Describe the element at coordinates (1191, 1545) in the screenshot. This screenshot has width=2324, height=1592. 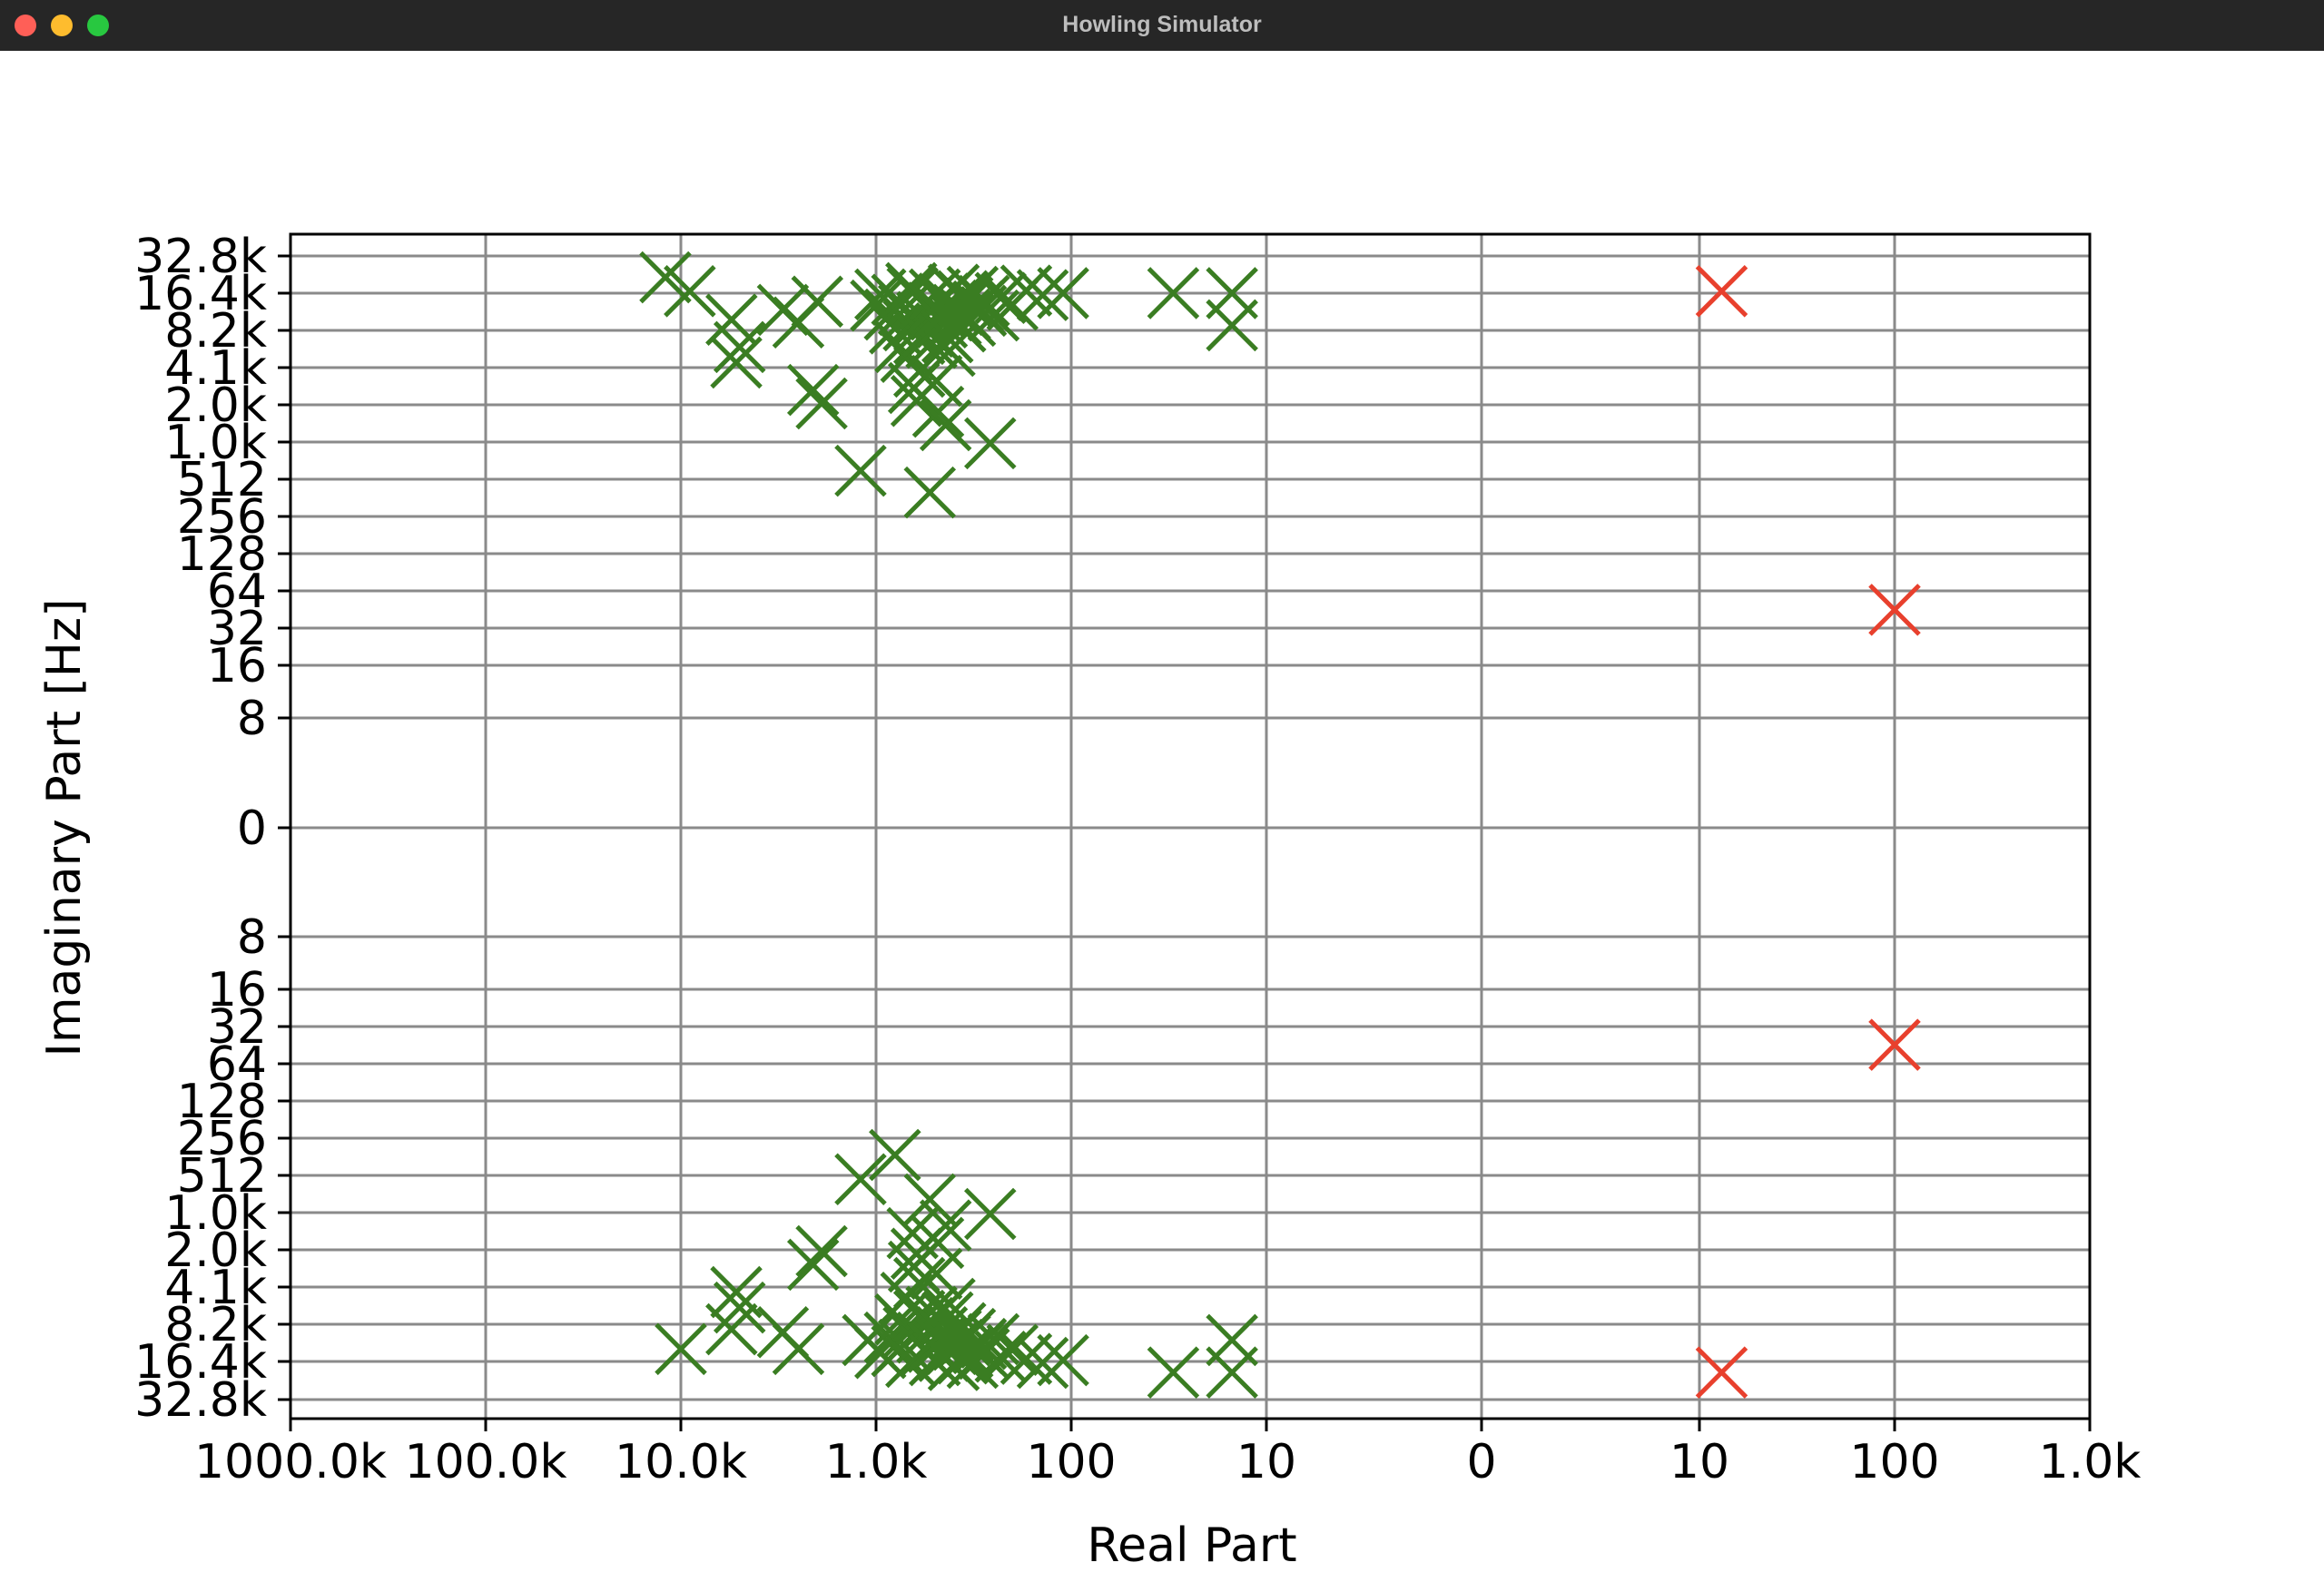
I see `x-axis-label: Real Part` at that location.